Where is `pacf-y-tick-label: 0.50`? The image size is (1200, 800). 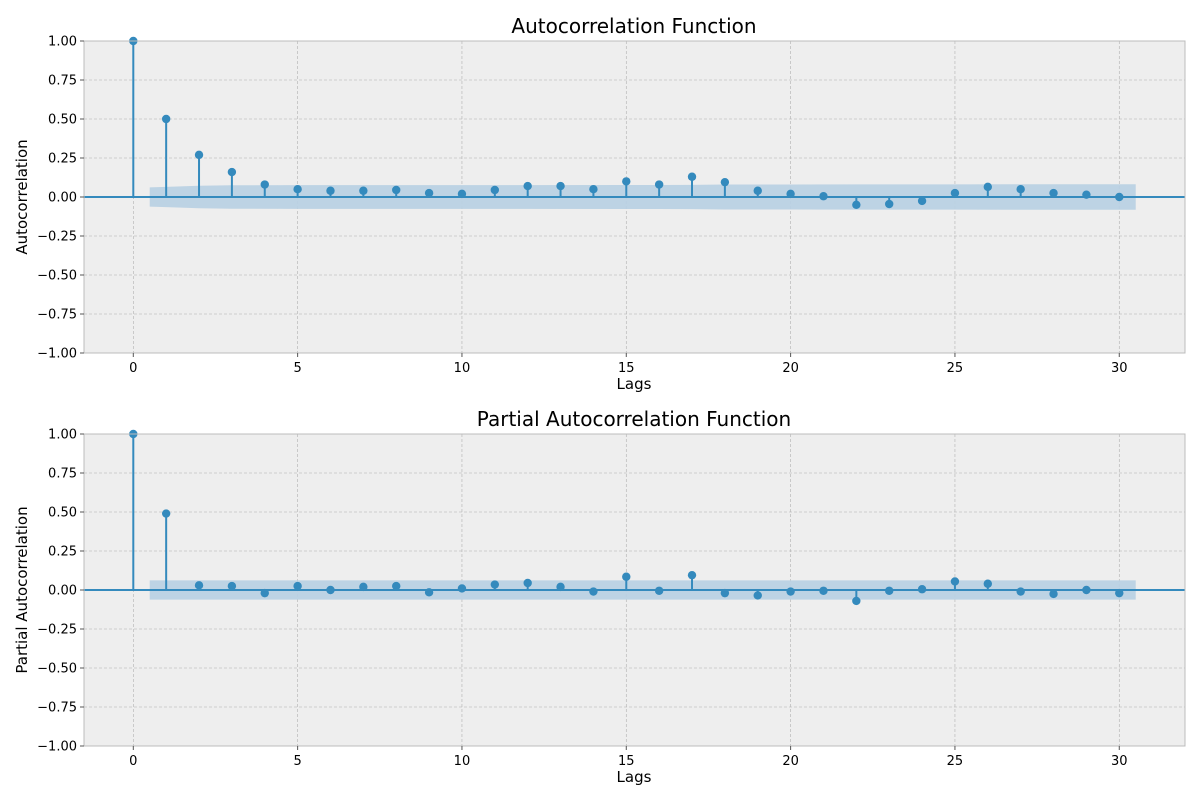 pacf-y-tick-label: 0.50 is located at coordinates (62, 513).